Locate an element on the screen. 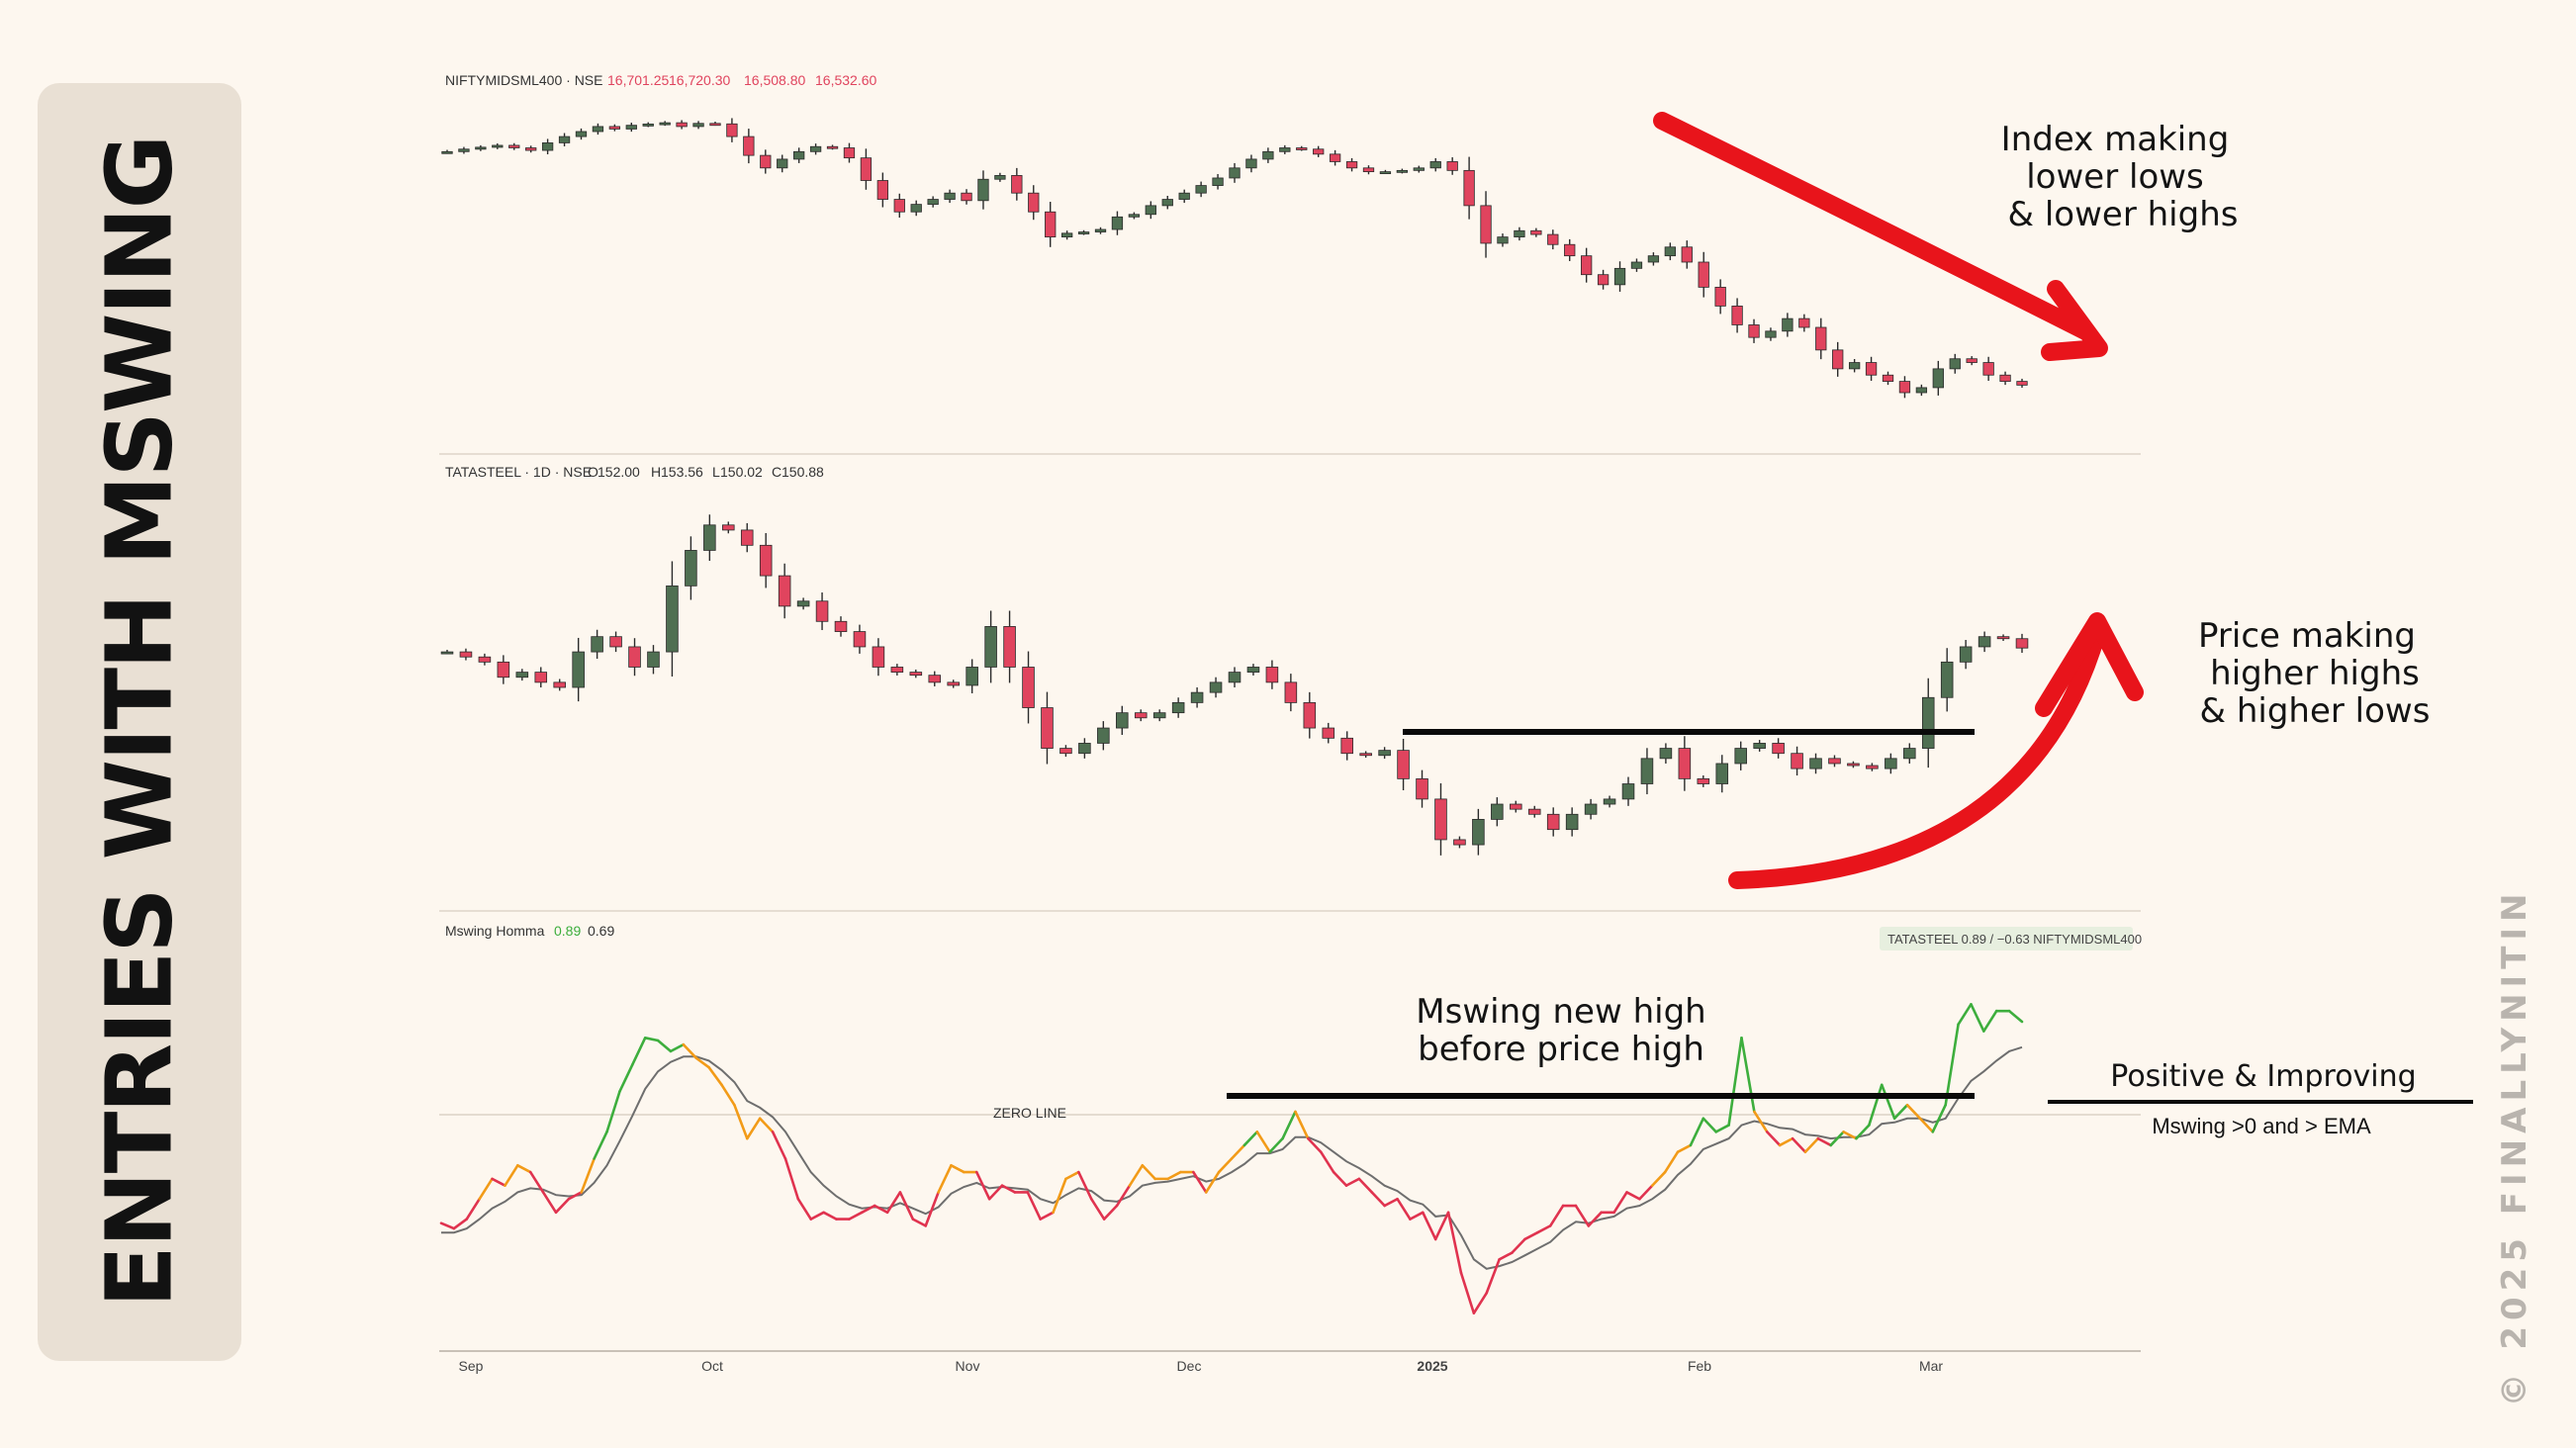 The height and width of the screenshot is (1448, 2576). stock-close-label: C is located at coordinates (777, 472).